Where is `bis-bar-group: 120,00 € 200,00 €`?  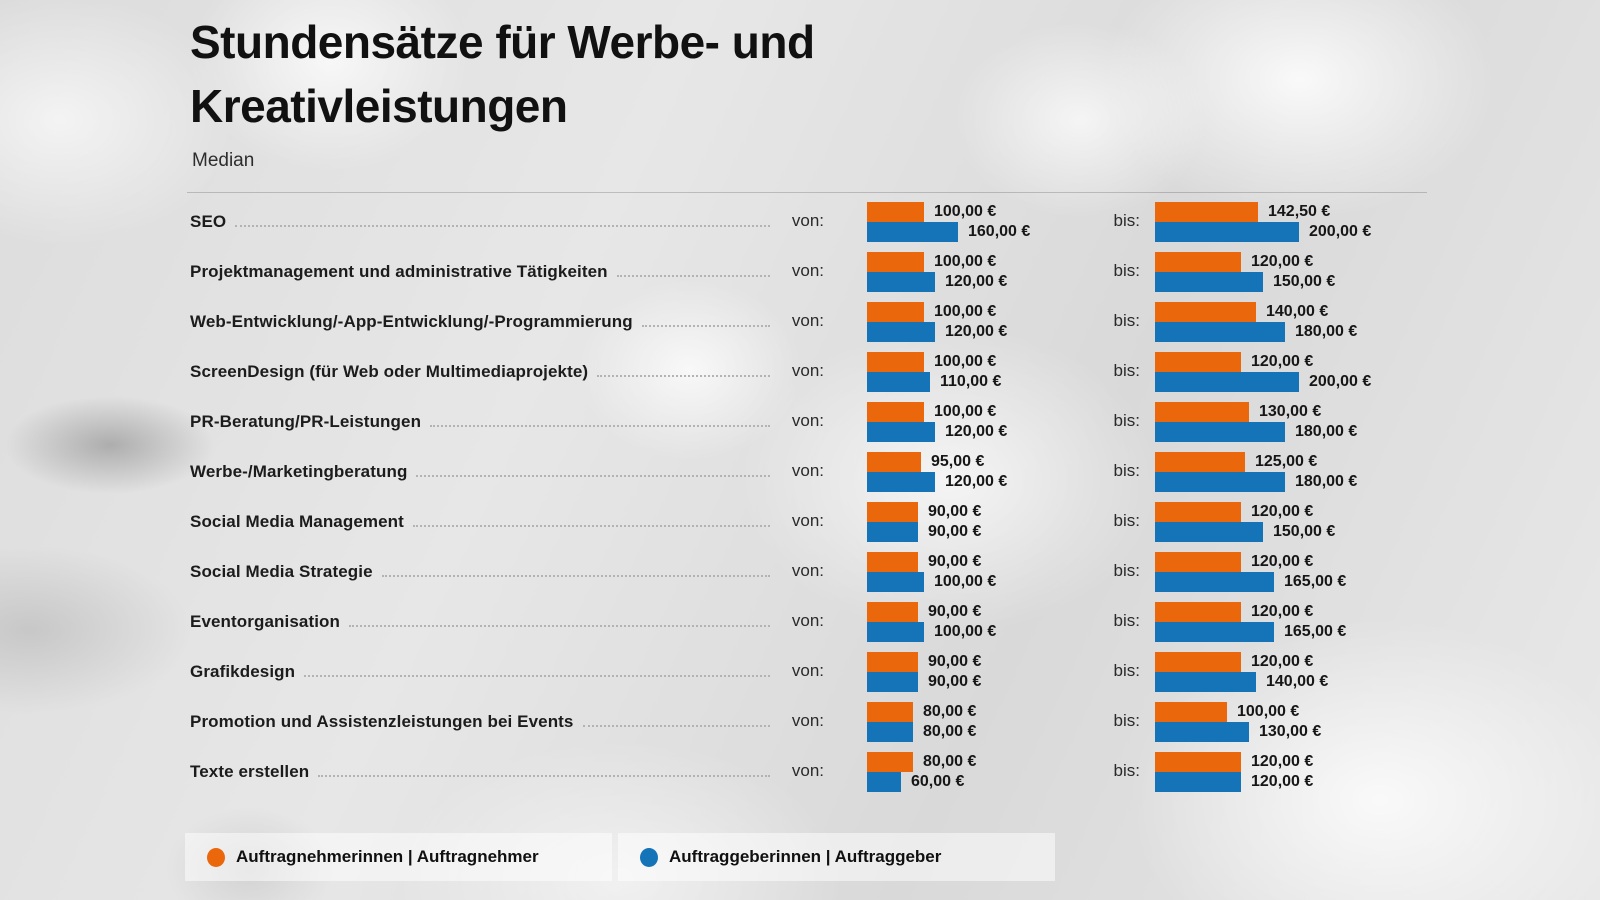 bis-bar-group: 120,00 € 200,00 € is located at coordinates (1370, 372).